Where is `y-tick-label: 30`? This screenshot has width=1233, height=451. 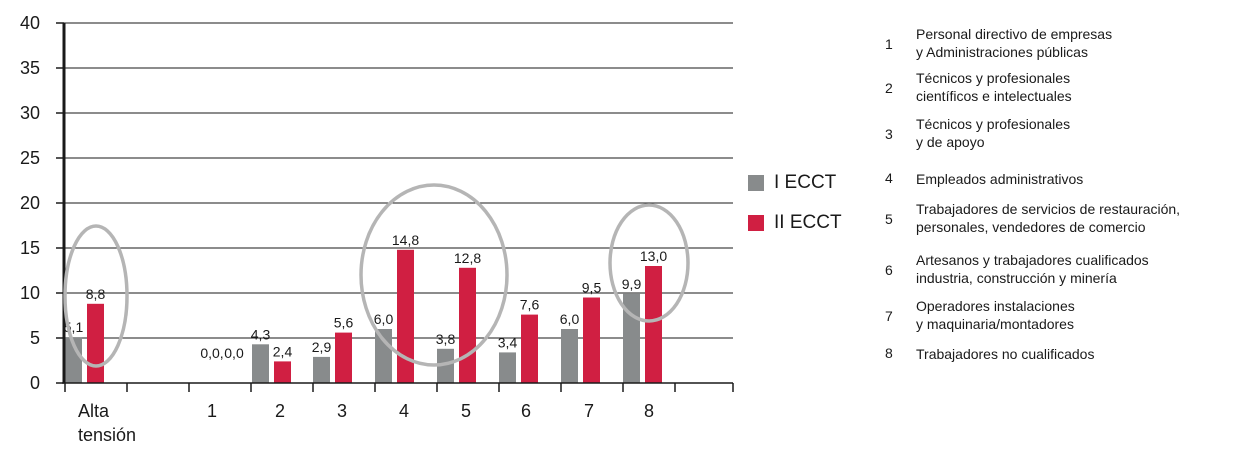 y-tick-label: 30 is located at coordinates (30, 113).